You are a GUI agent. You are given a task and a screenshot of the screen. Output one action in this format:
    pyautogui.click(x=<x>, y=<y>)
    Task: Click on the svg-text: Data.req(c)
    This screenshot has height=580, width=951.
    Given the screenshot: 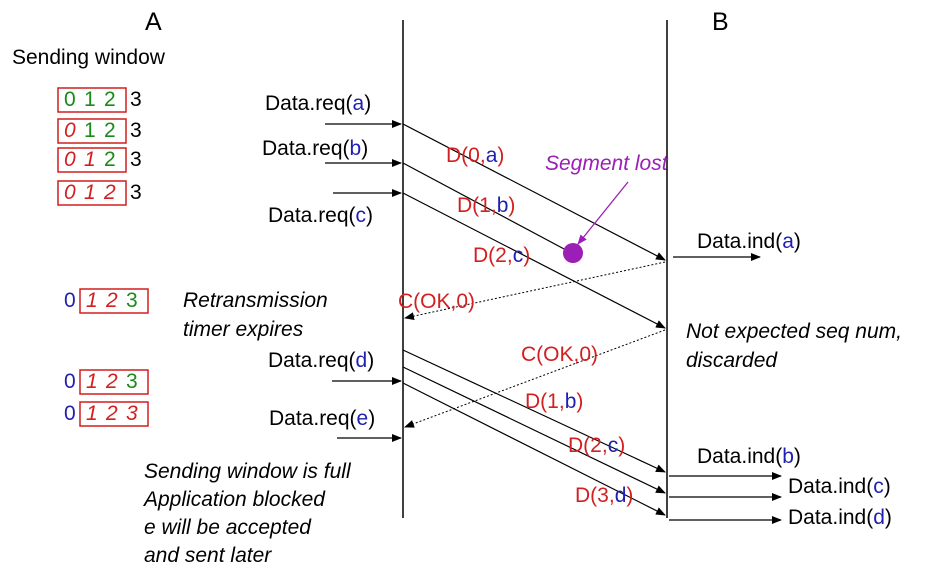 What is the action you would take?
    pyautogui.click(x=320, y=215)
    